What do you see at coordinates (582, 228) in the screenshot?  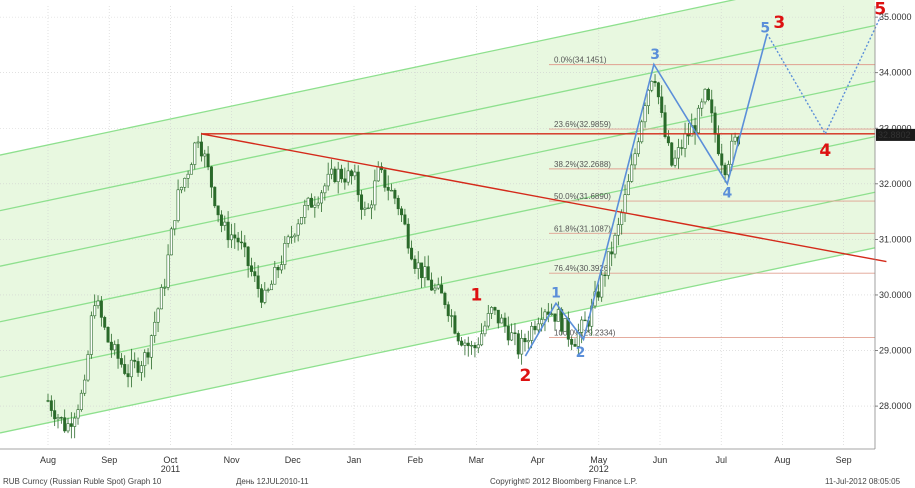 I see `fib-label: 61.8%(31.1087)` at bounding box center [582, 228].